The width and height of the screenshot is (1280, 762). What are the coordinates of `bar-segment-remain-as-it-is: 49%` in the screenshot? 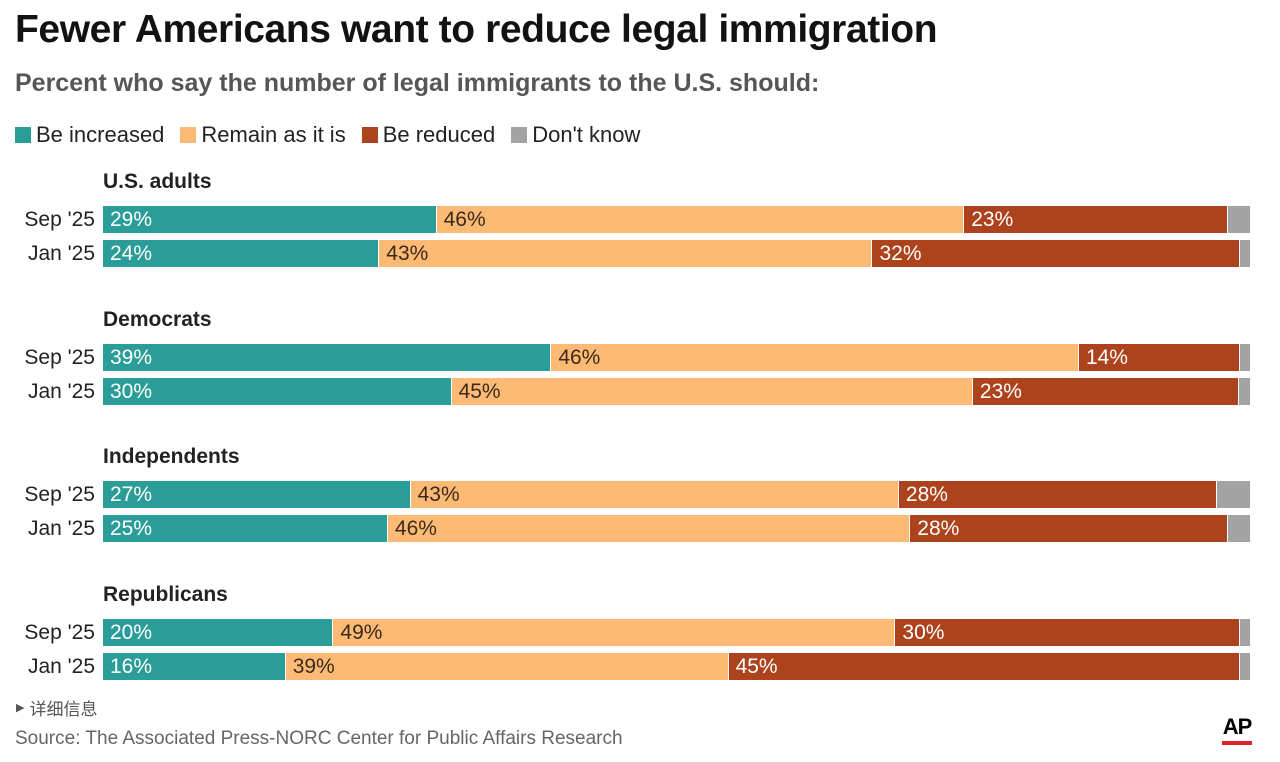 It's located at (613, 632).